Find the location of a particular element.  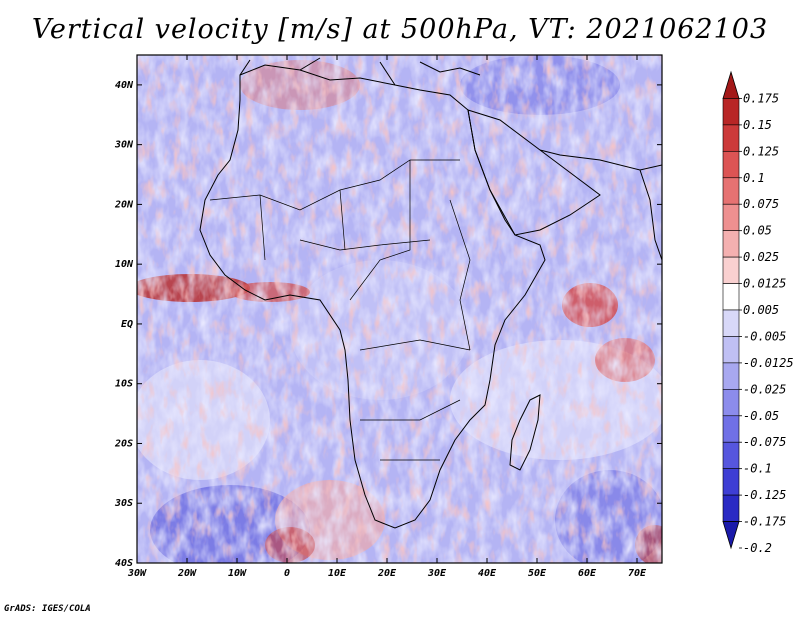

colorbar-label: 0.005 is located at coordinates (761, 310).